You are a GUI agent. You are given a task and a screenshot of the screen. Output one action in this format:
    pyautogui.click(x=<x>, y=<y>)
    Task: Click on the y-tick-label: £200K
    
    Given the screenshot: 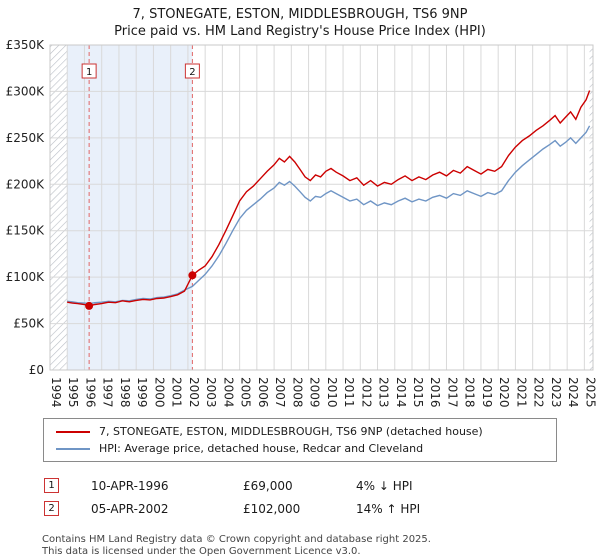 What is the action you would take?
    pyautogui.click(x=26, y=184)
    